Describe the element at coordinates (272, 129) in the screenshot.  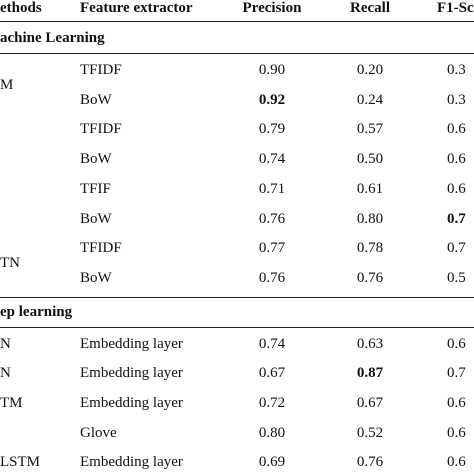
I see `precision-cell: 0.79` at that location.